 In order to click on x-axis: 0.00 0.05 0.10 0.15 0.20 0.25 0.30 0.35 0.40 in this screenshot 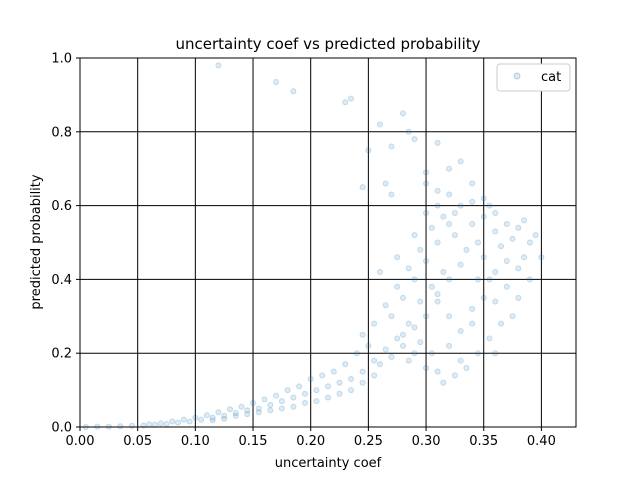, I will do `click(311, 438)`.